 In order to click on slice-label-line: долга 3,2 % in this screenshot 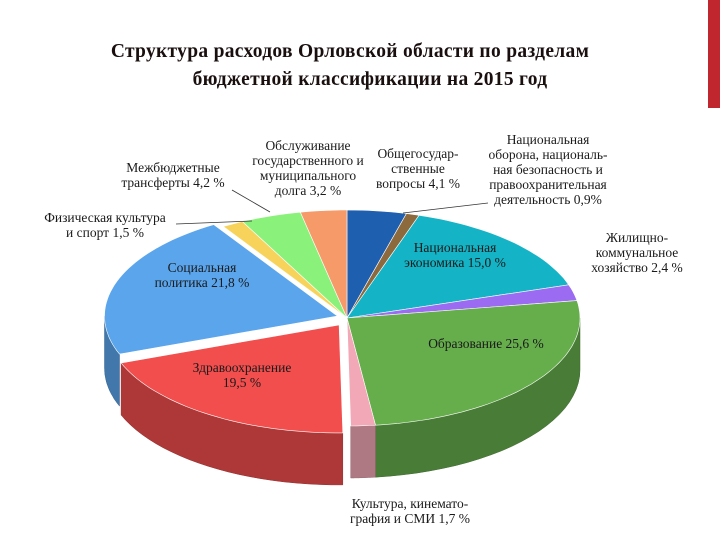, I will do `click(308, 190)`.